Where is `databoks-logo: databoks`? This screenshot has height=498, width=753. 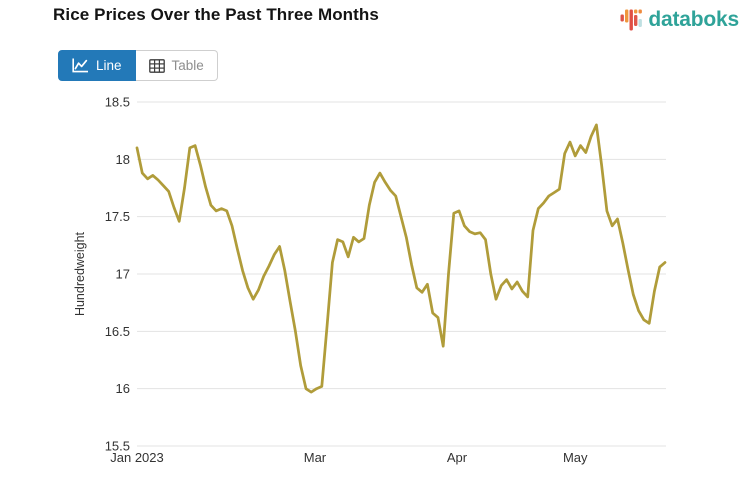
databoks-logo: databoks is located at coordinates (679, 20).